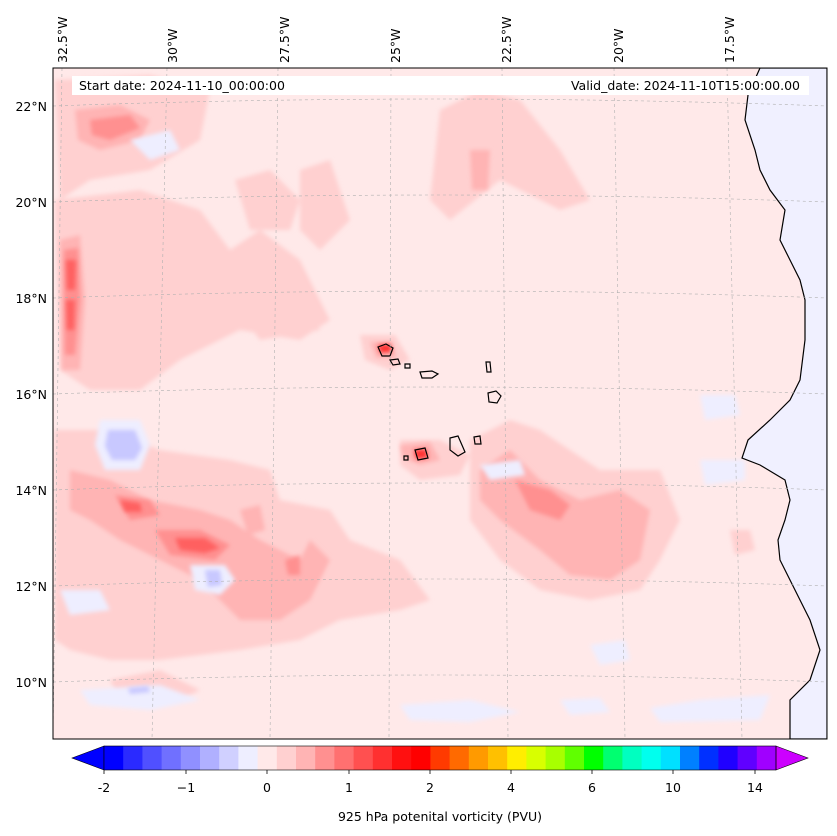 The height and width of the screenshot is (836, 837). I want to click on valid-date-label: Valid_date: 2024-11-10T15:00:00.00, so click(685, 85).